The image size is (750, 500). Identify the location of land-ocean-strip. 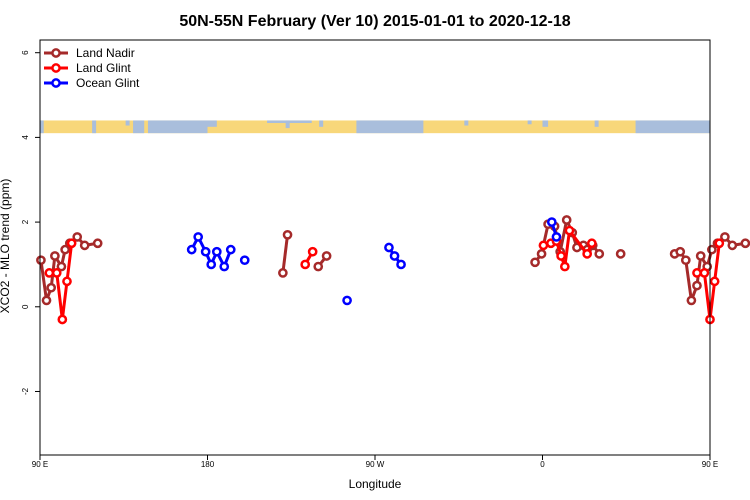
(375, 127).